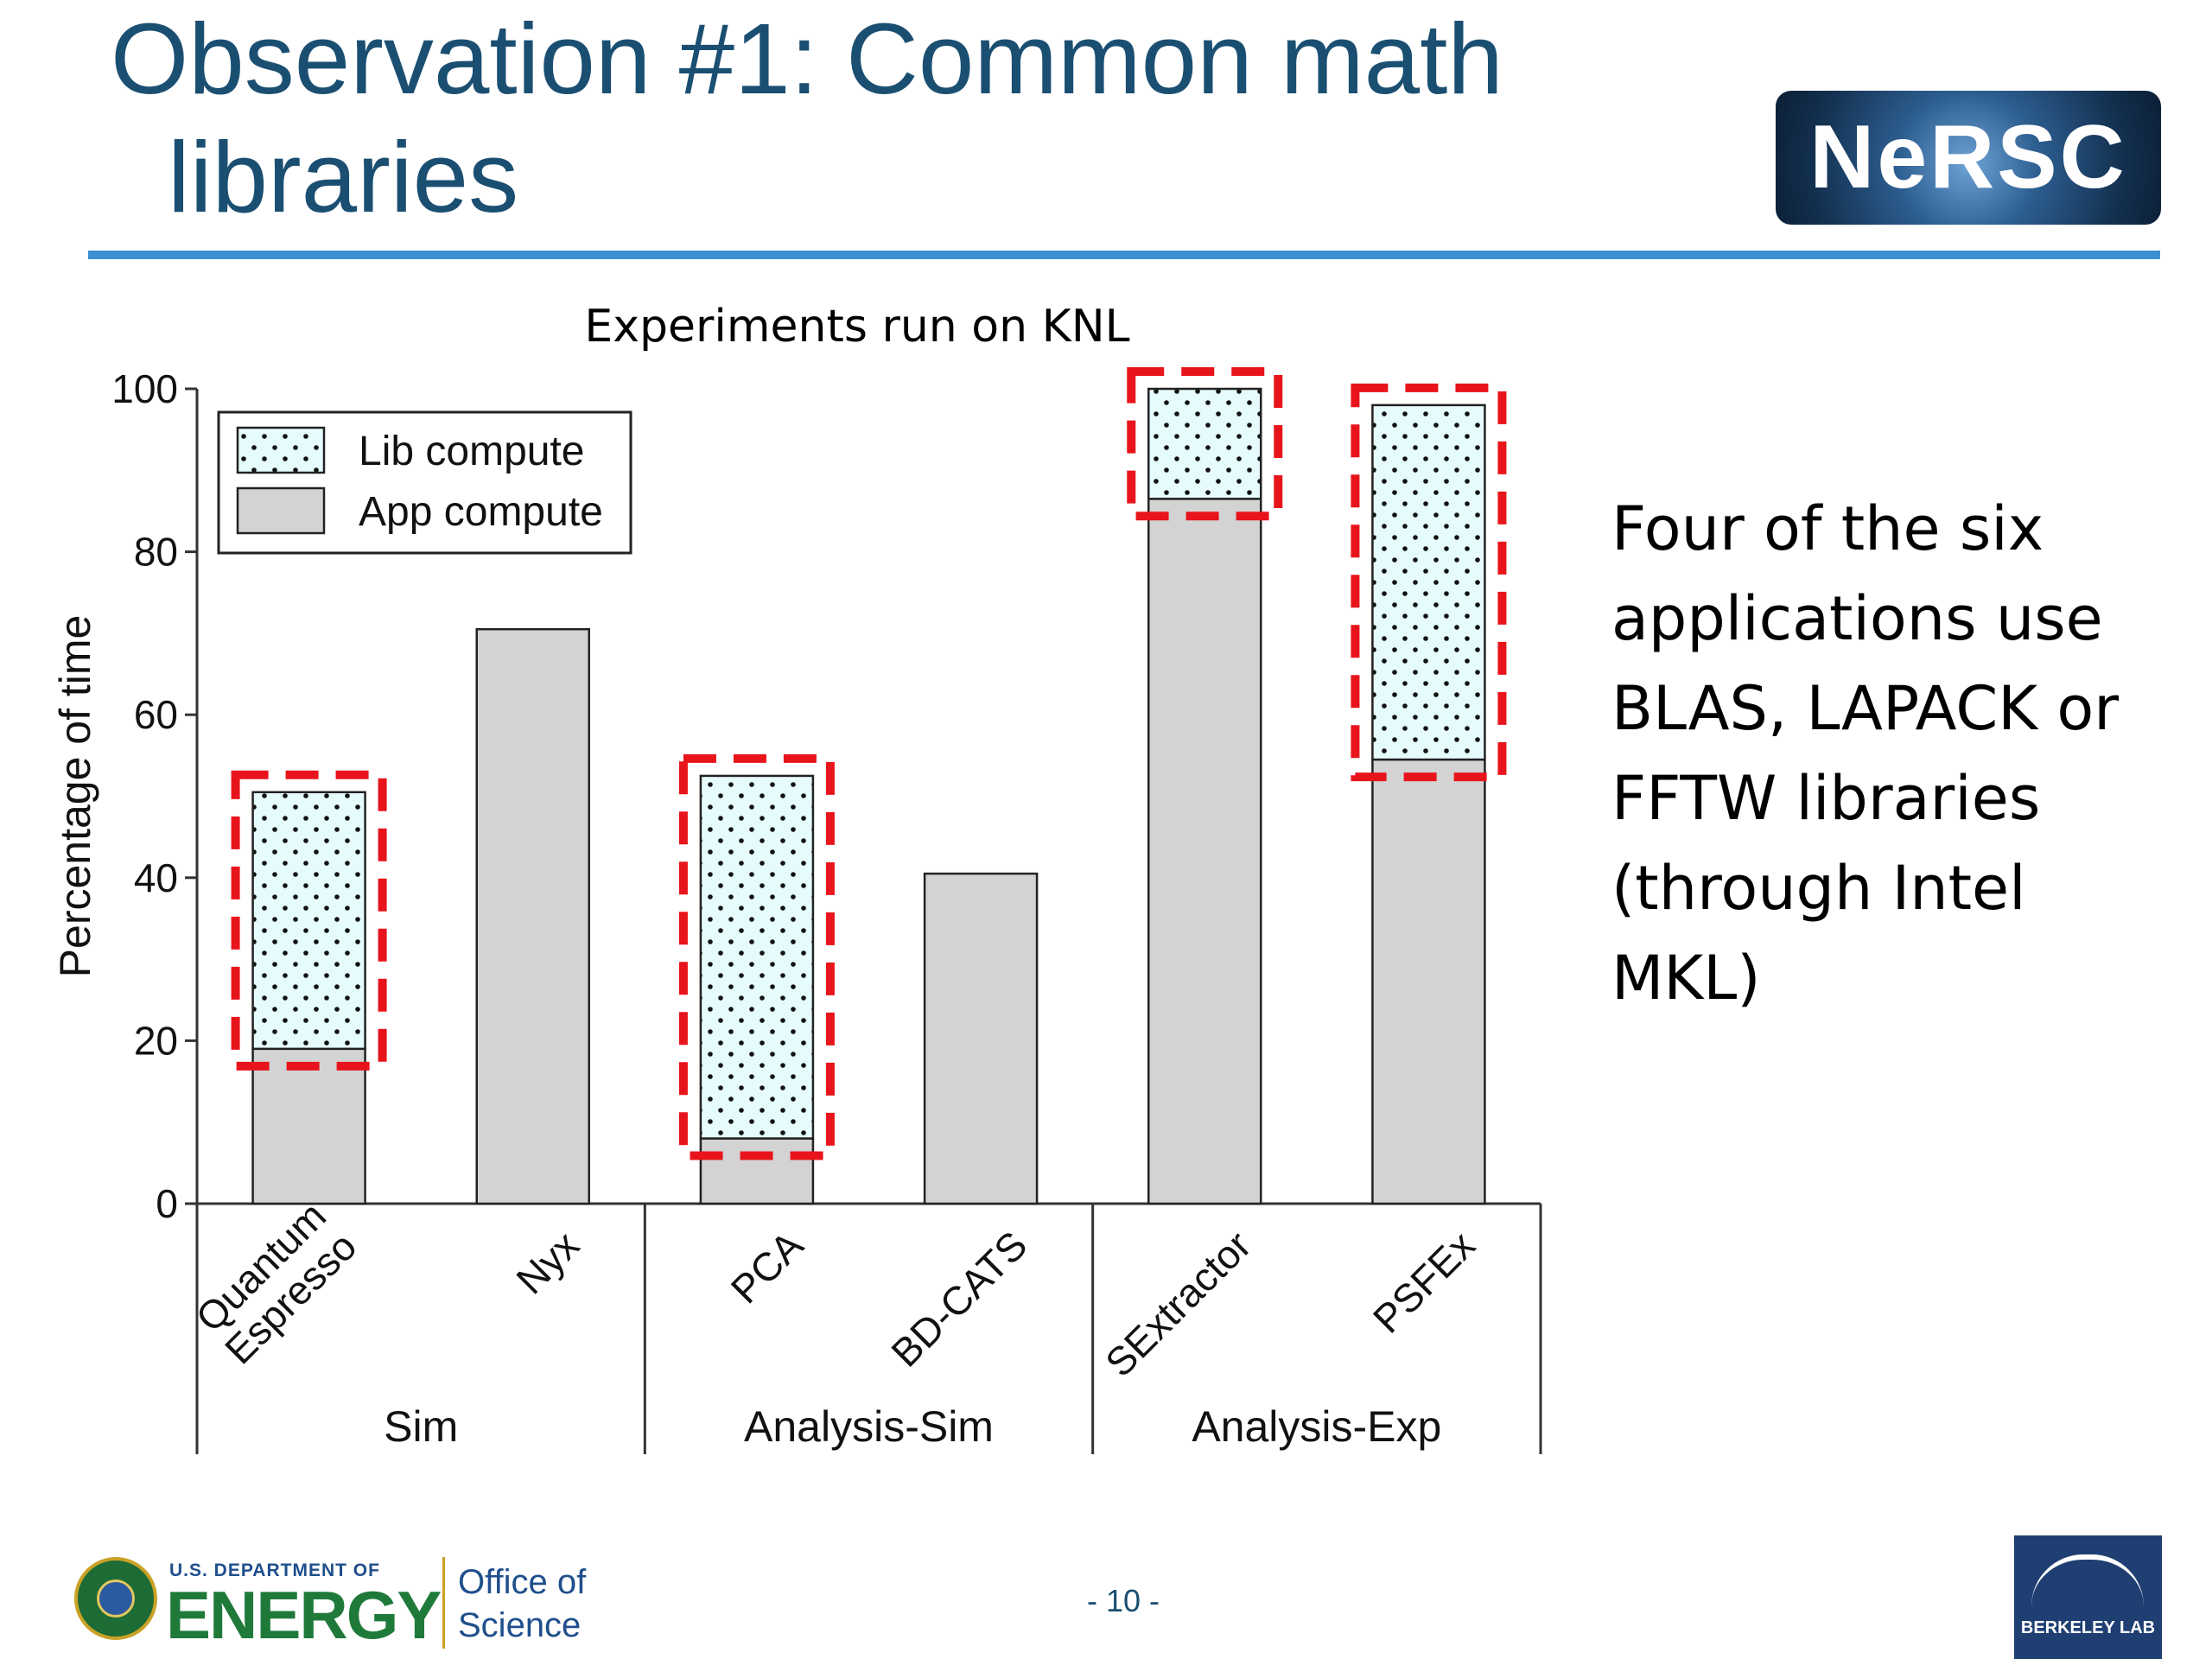 The height and width of the screenshot is (1659, 2212). What do you see at coordinates (1686, 978) in the screenshot?
I see `annotation-line: MKL)` at bounding box center [1686, 978].